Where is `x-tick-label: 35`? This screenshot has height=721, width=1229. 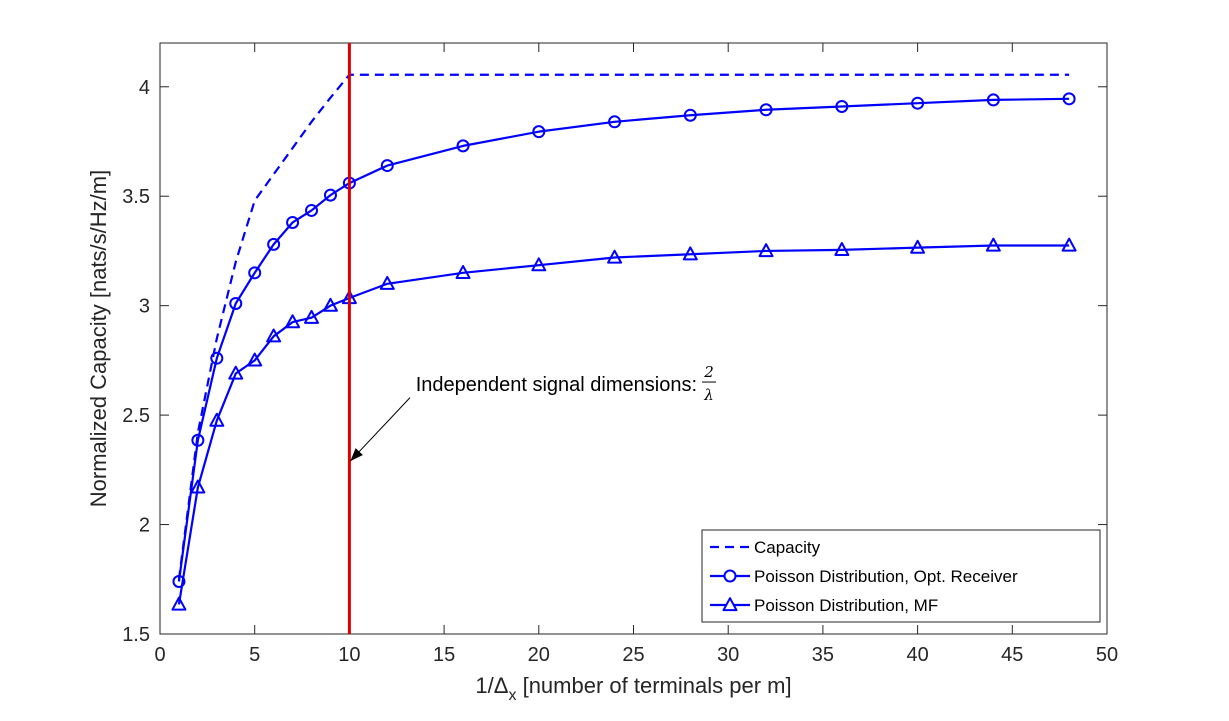 x-tick-label: 35 is located at coordinates (823, 655).